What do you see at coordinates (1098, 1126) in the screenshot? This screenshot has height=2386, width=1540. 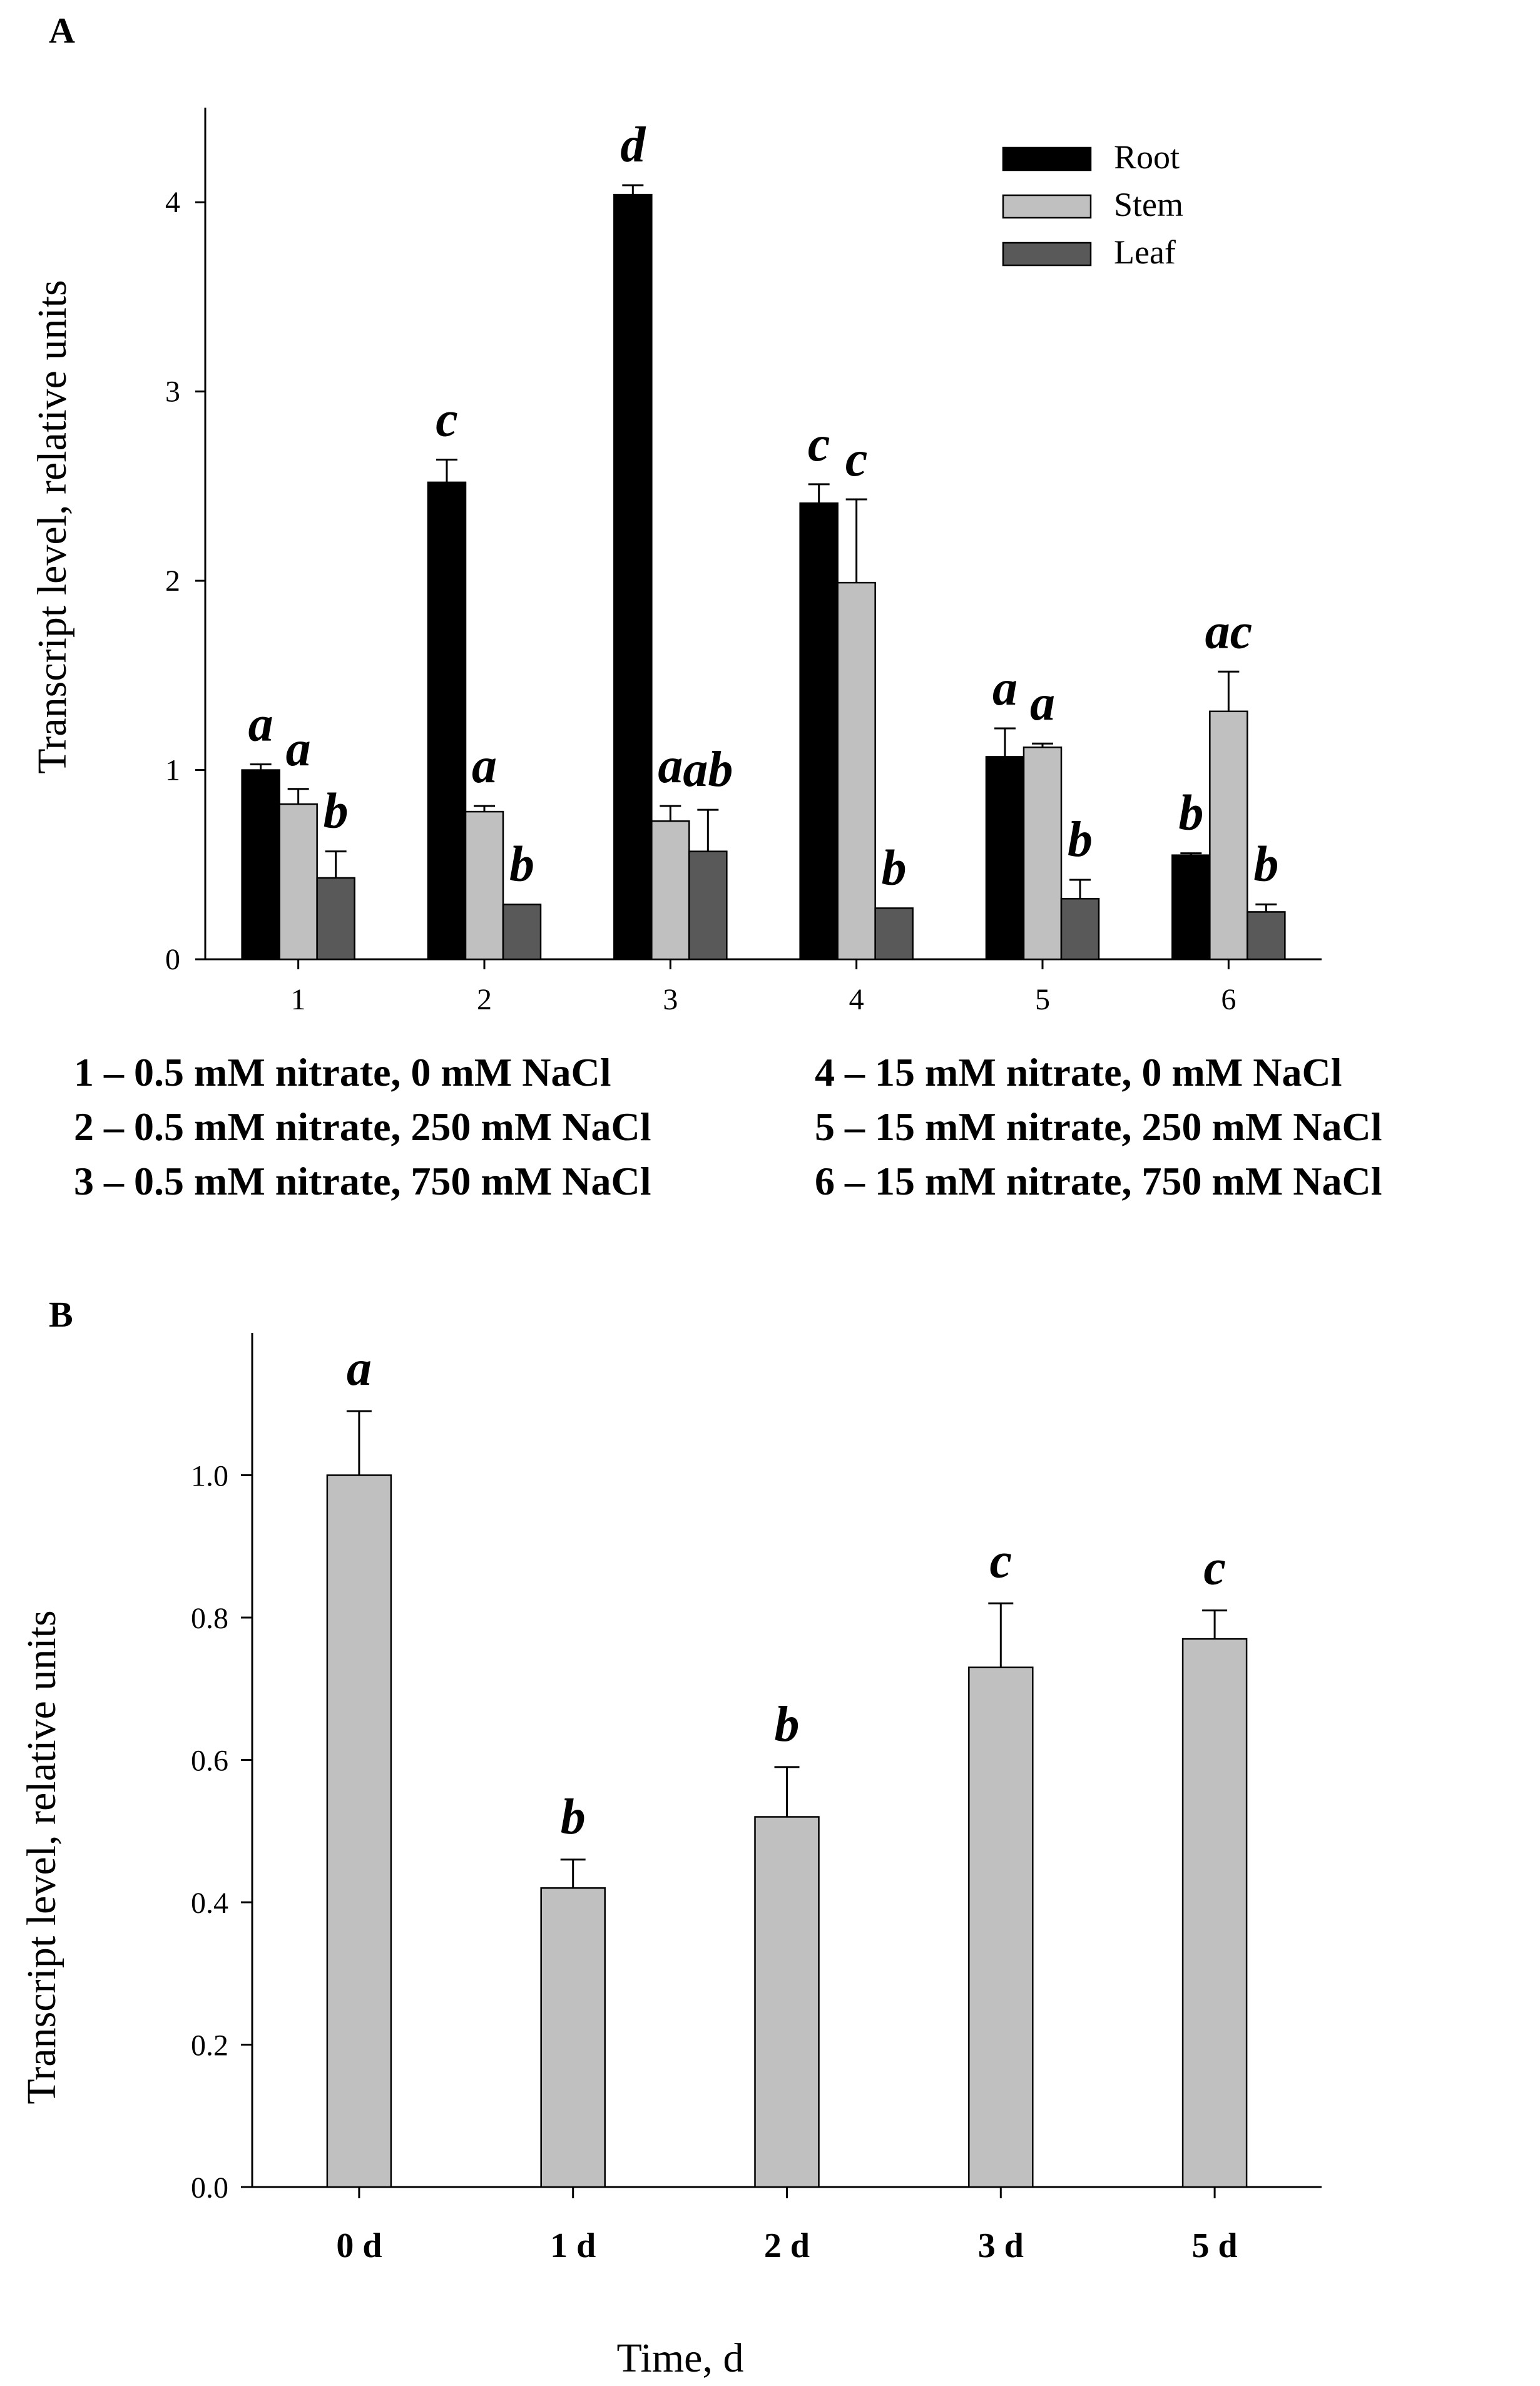 I see `treatment-note-5: 5 – 15 mM nitrate, 250 mM NaCl` at bounding box center [1098, 1126].